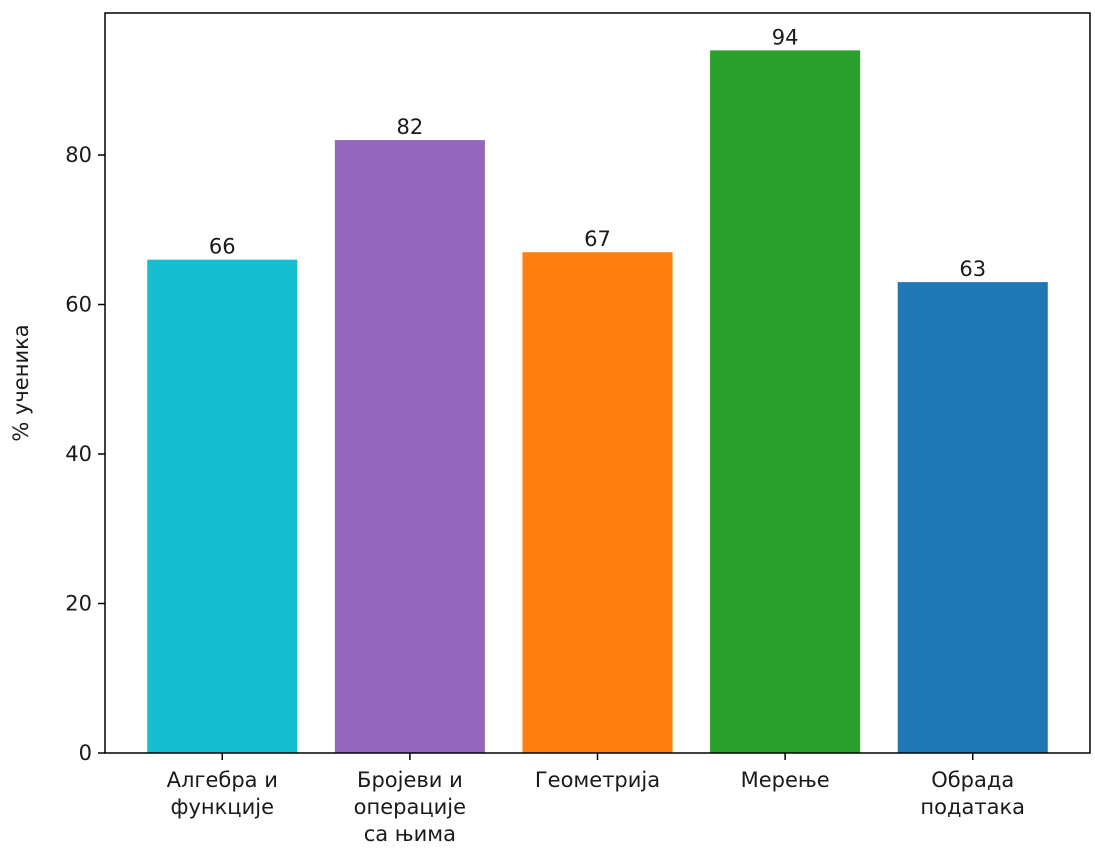  Describe the element at coordinates (597, 780) in the screenshot. I see `x-tick-label-3: Геометрија` at that location.